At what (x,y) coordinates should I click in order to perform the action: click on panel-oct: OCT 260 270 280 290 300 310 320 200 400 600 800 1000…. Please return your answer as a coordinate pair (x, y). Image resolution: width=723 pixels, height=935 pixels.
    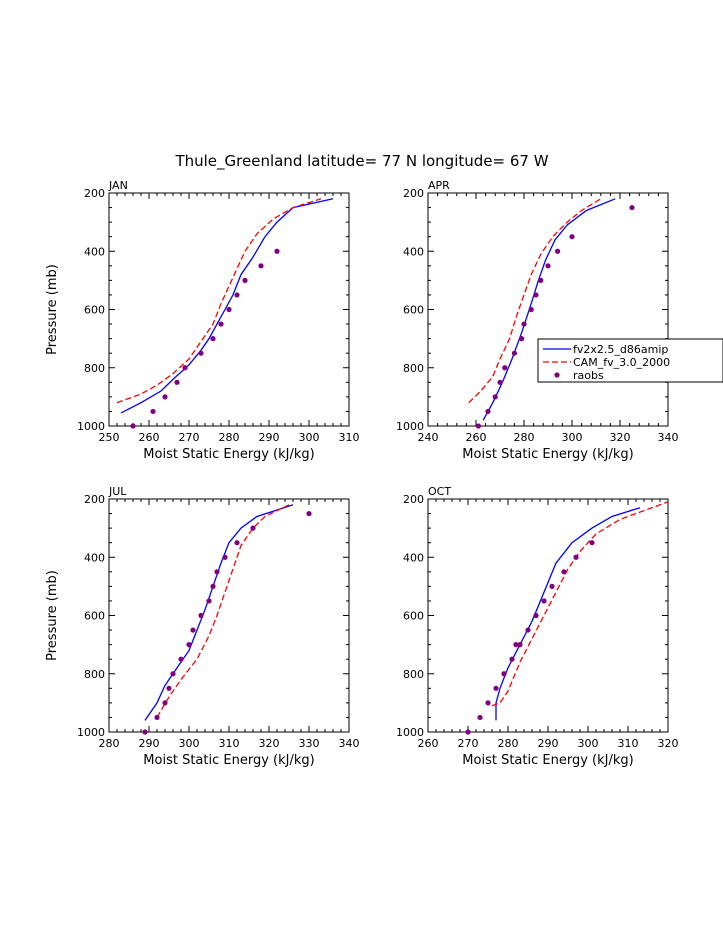
    Looking at the image, I should click on (537, 626).